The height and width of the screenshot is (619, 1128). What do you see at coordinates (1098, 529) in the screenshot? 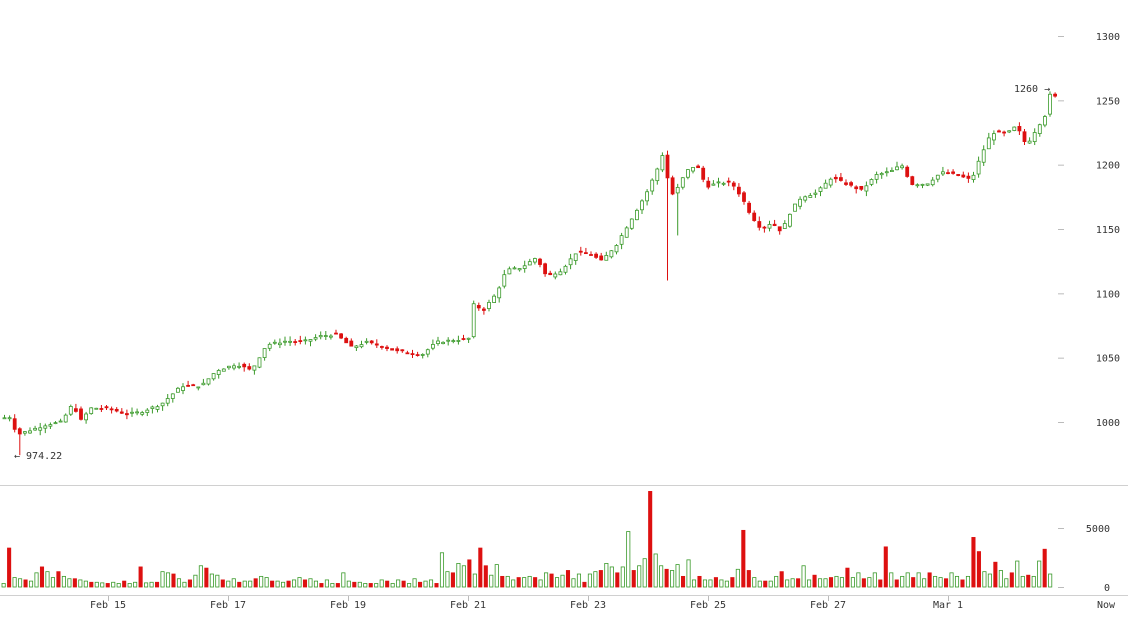
I see `volume-tick-label: 5000` at bounding box center [1098, 529].